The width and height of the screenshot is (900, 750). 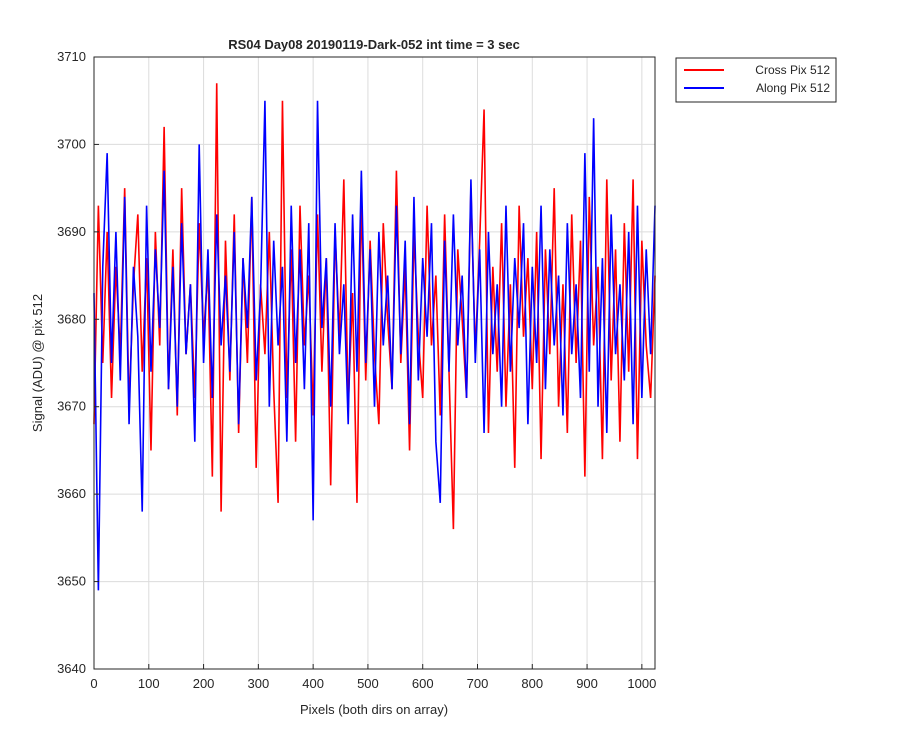 I want to click on x-tick-label: 100, so click(x=149, y=683).